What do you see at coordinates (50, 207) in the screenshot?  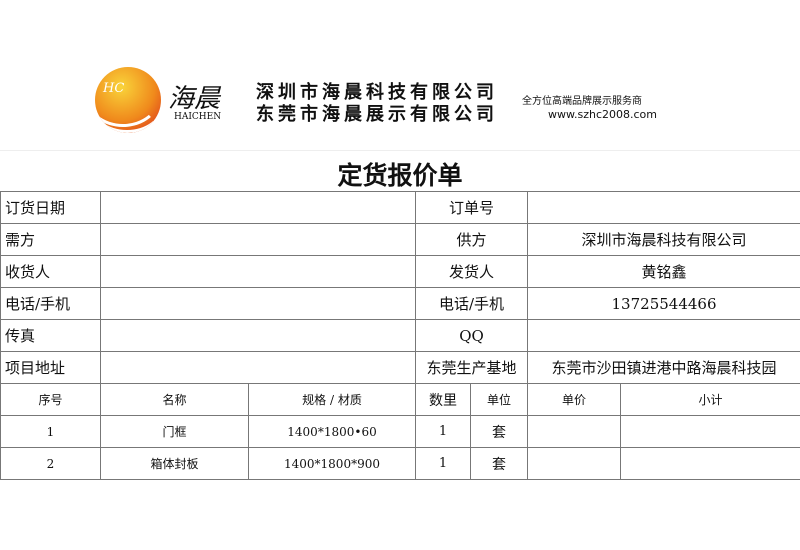 I see `info-label: 订货日期` at bounding box center [50, 207].